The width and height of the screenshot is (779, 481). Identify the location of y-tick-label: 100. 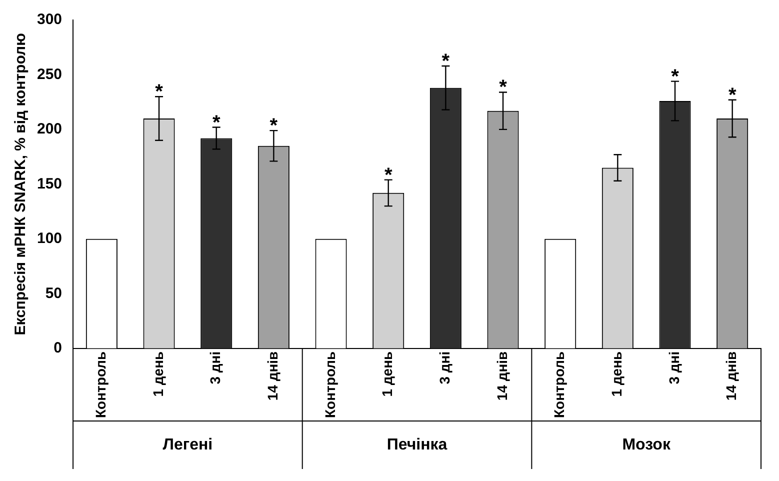
(49, 239).